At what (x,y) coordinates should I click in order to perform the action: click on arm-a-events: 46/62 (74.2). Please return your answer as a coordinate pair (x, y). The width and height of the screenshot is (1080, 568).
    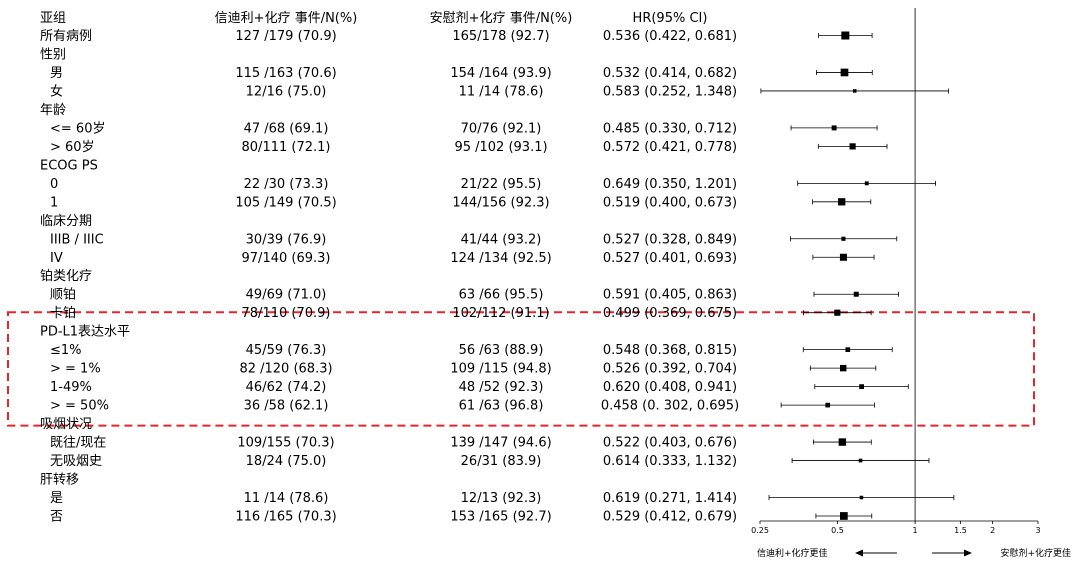
    Looking at the image, I should click on (286, 387).